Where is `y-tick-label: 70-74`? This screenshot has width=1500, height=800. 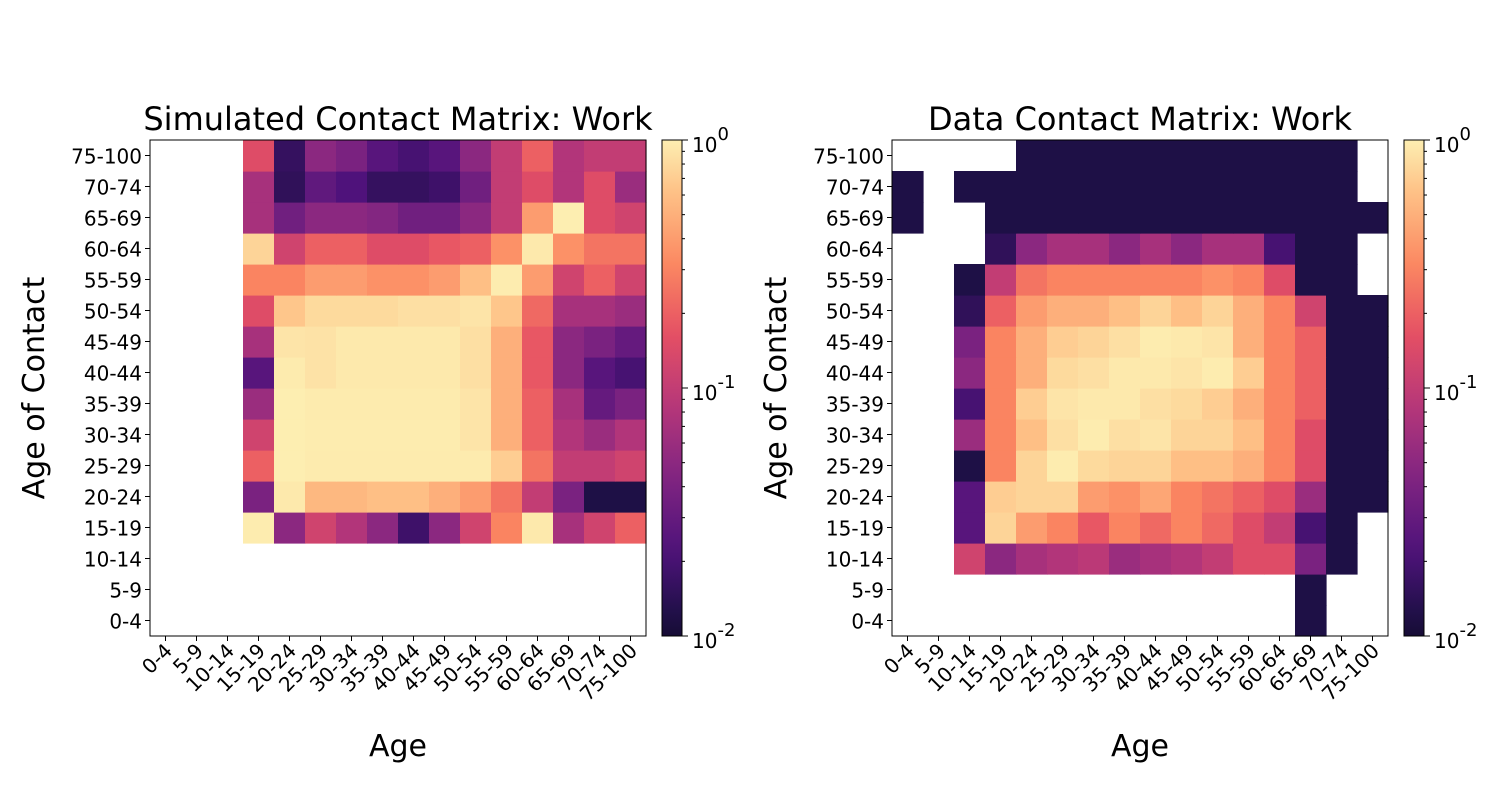 y-tick-label: 70-74 is located at coordinates (113, 188).